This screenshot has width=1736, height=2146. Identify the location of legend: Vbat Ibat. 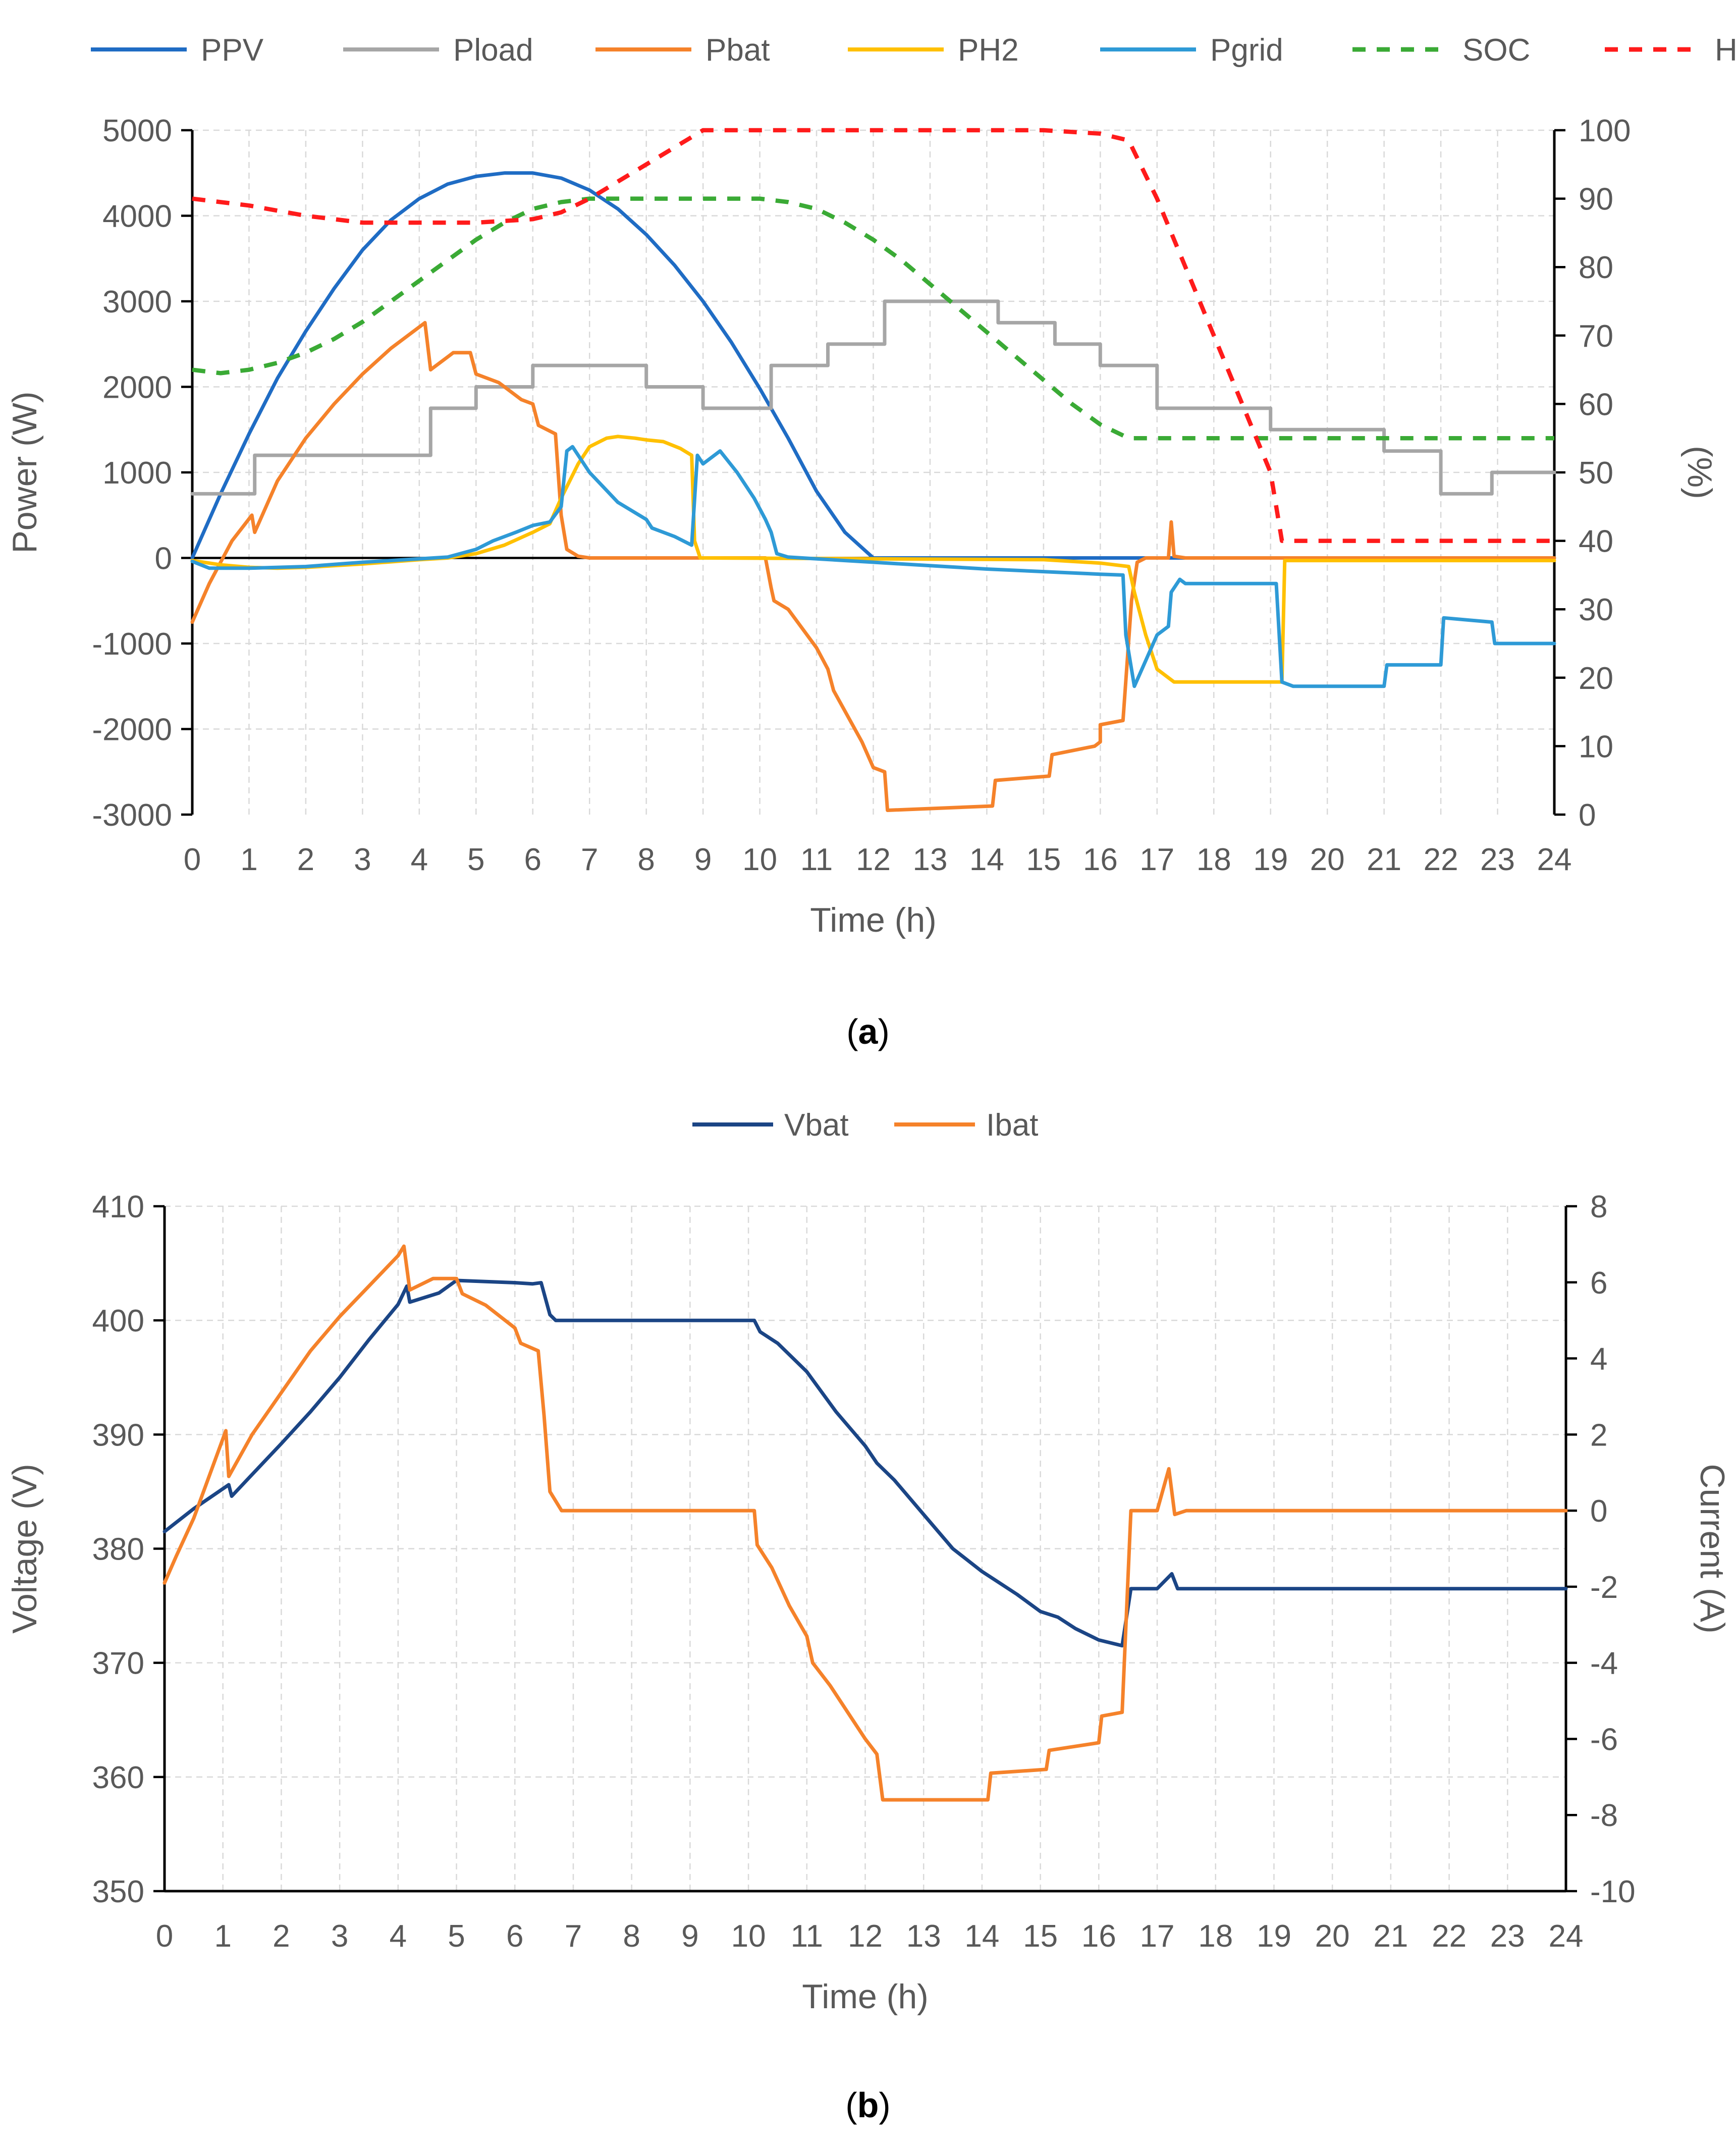
(865, 1125).